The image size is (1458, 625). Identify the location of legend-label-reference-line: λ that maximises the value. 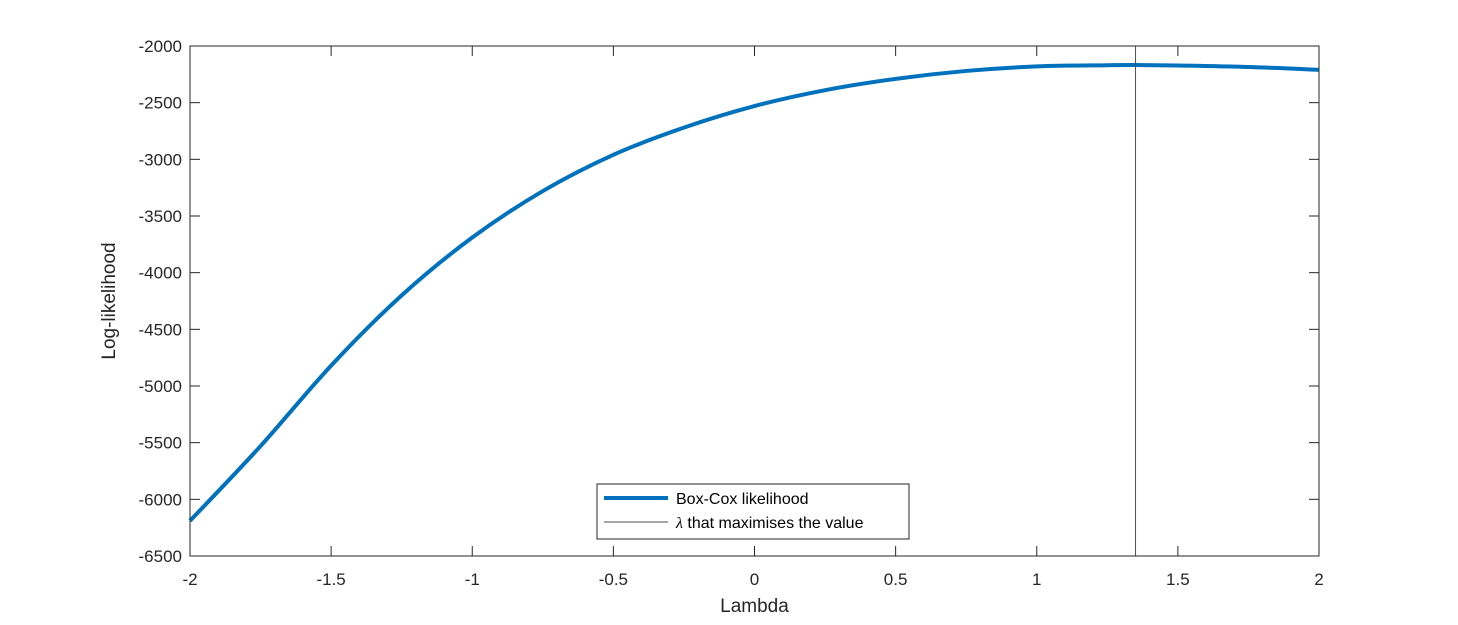
(769, 523).